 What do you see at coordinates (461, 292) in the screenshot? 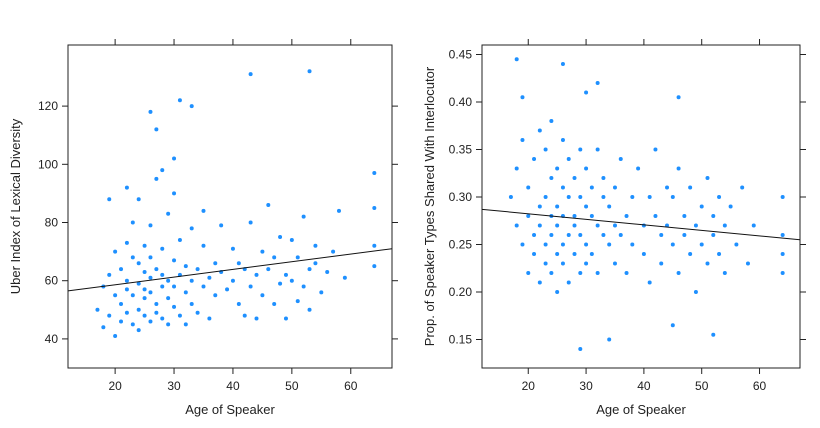
I see `y-tick-label: 0.20` at bounding box center [461, 292].